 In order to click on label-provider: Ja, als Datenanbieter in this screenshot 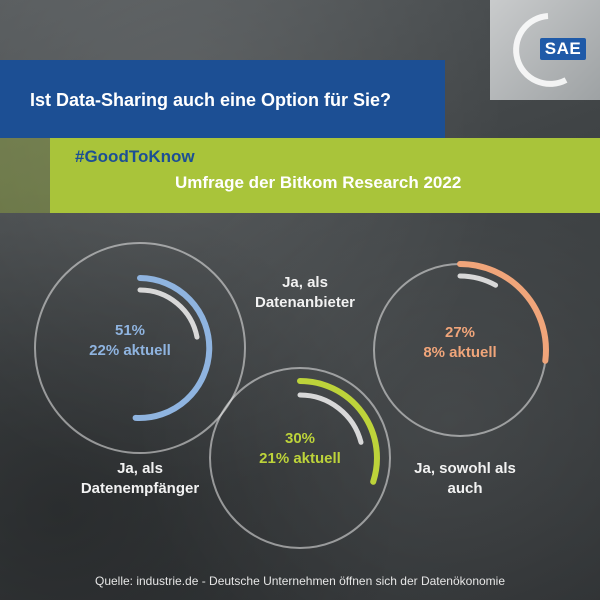, I will do `click(305, 293)`.